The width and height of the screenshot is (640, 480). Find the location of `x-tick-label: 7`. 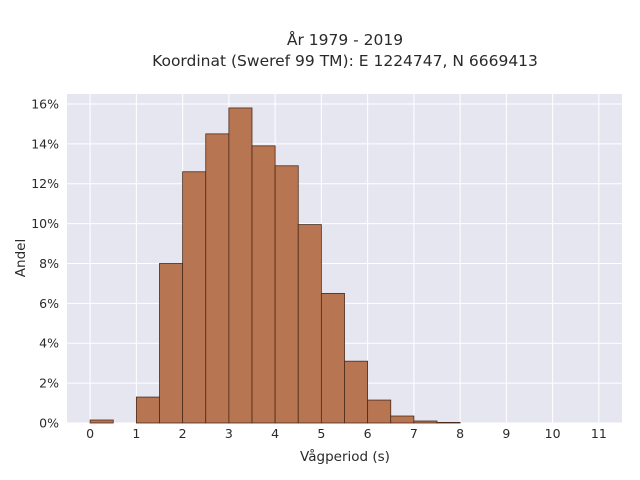

x-tick-label: 7 is located at coordinates (414, 433).